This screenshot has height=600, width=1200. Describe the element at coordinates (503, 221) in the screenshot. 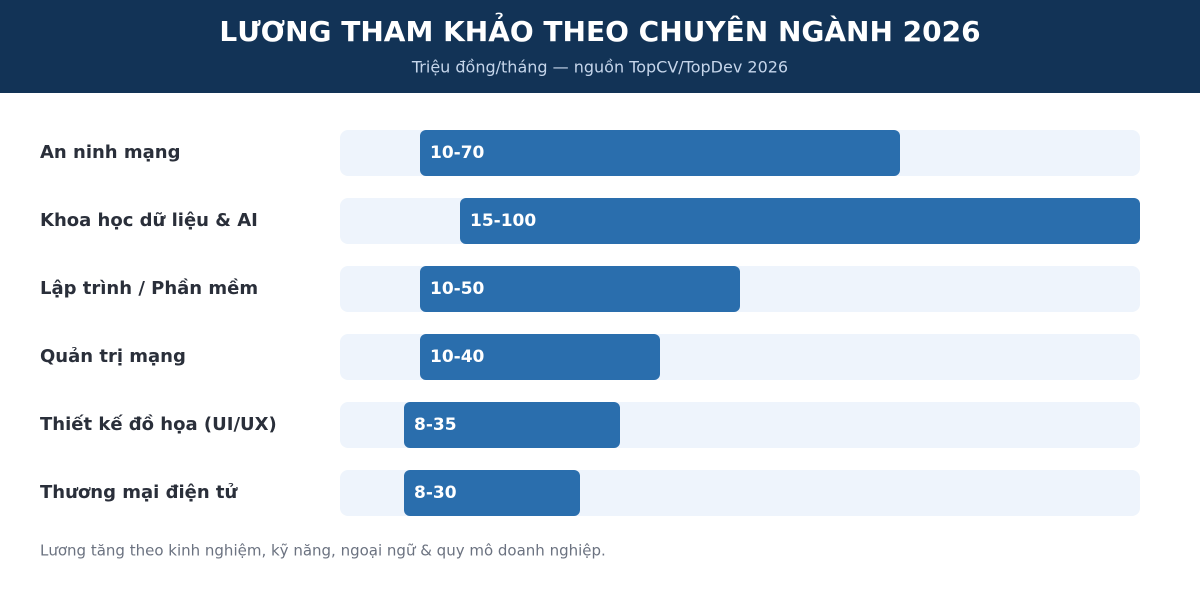

I see `value-label: 15-100` at that location.